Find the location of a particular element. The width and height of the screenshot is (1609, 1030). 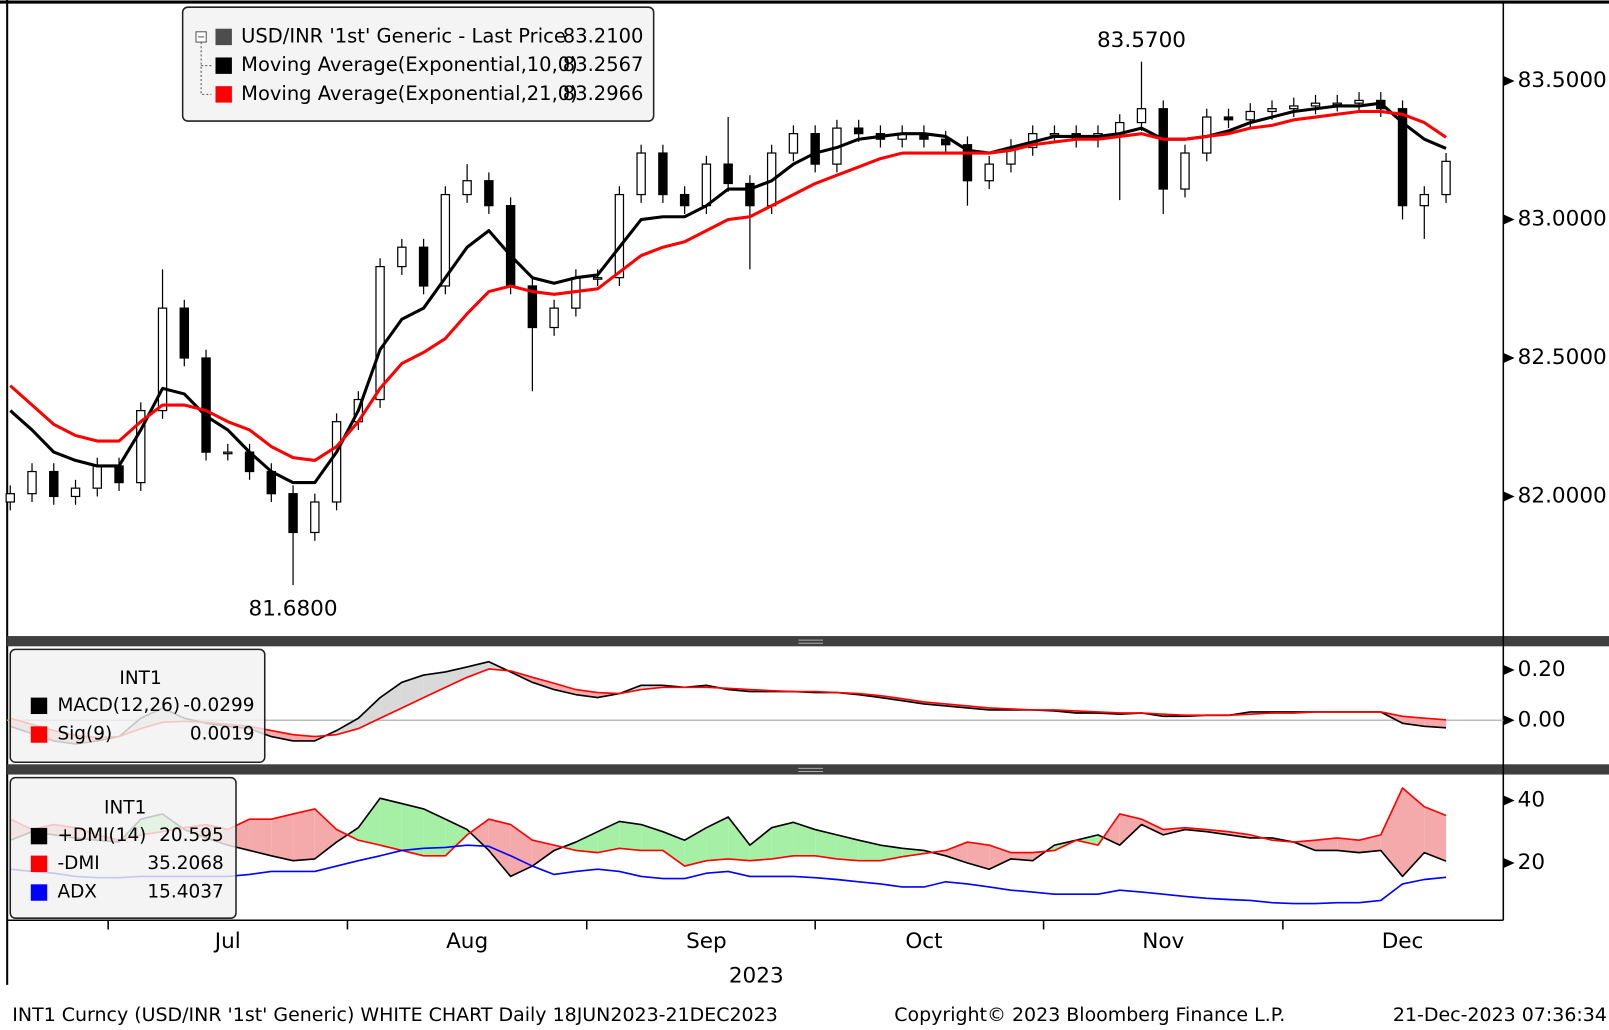

y-tick-label: 40 is located at coordinates (1531, 799).